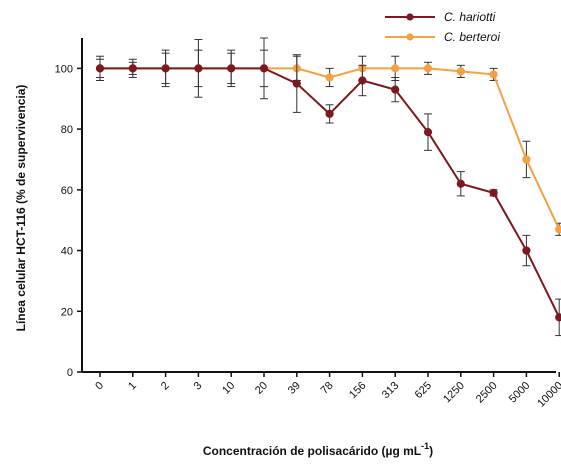 The width and height of the screenshot is (561, 464). Describe the element at coordinates (454, 393) in the screenshot. I see `x-tick-label: 1250` at that location.